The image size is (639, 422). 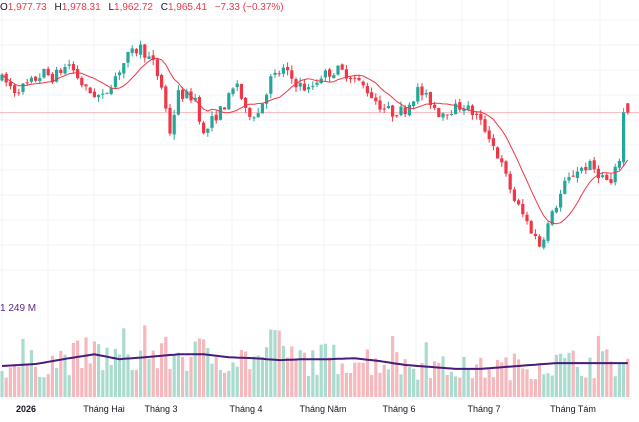 I want to click on volume-legend: 1 249 M, so click(x=18, y=309).